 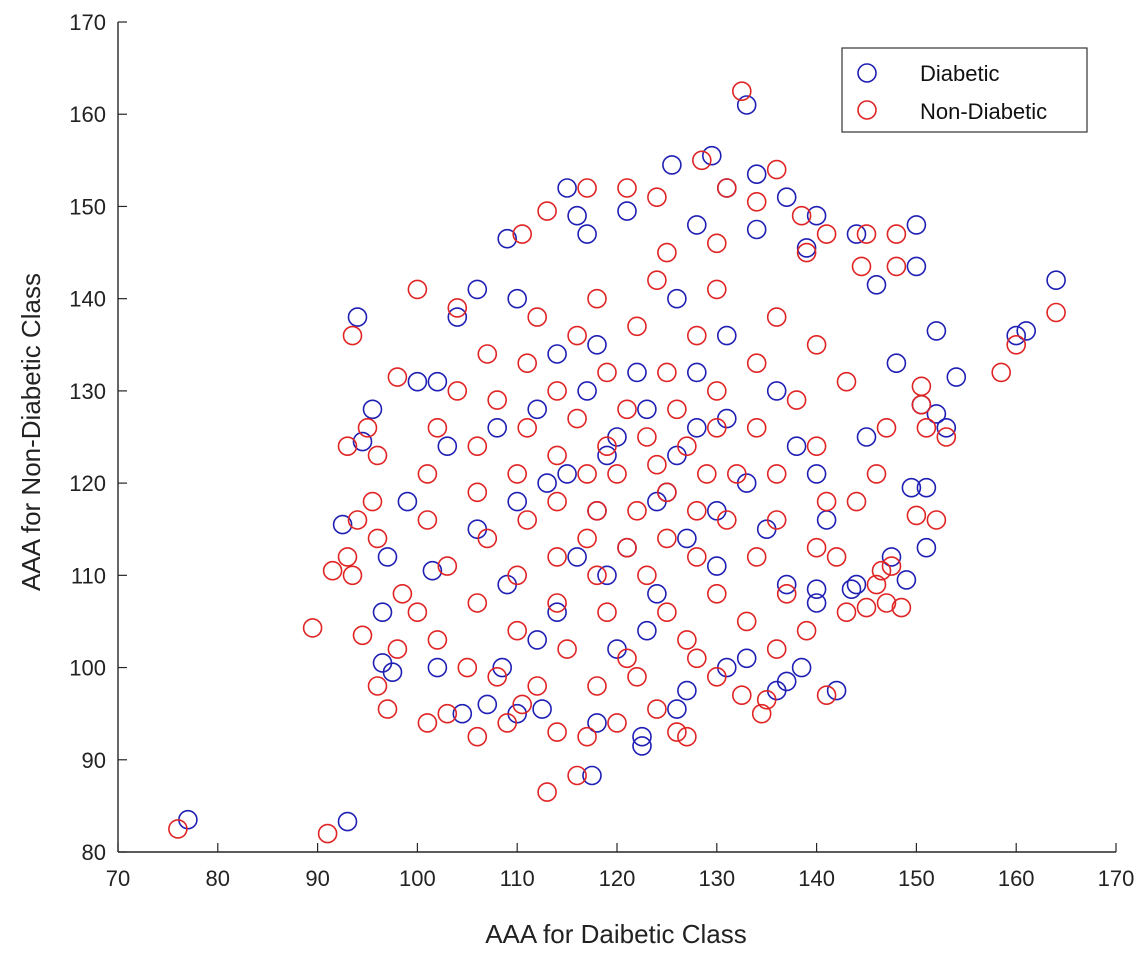 I want to click on y-tick-label: 150, so click(x=87, y=206).